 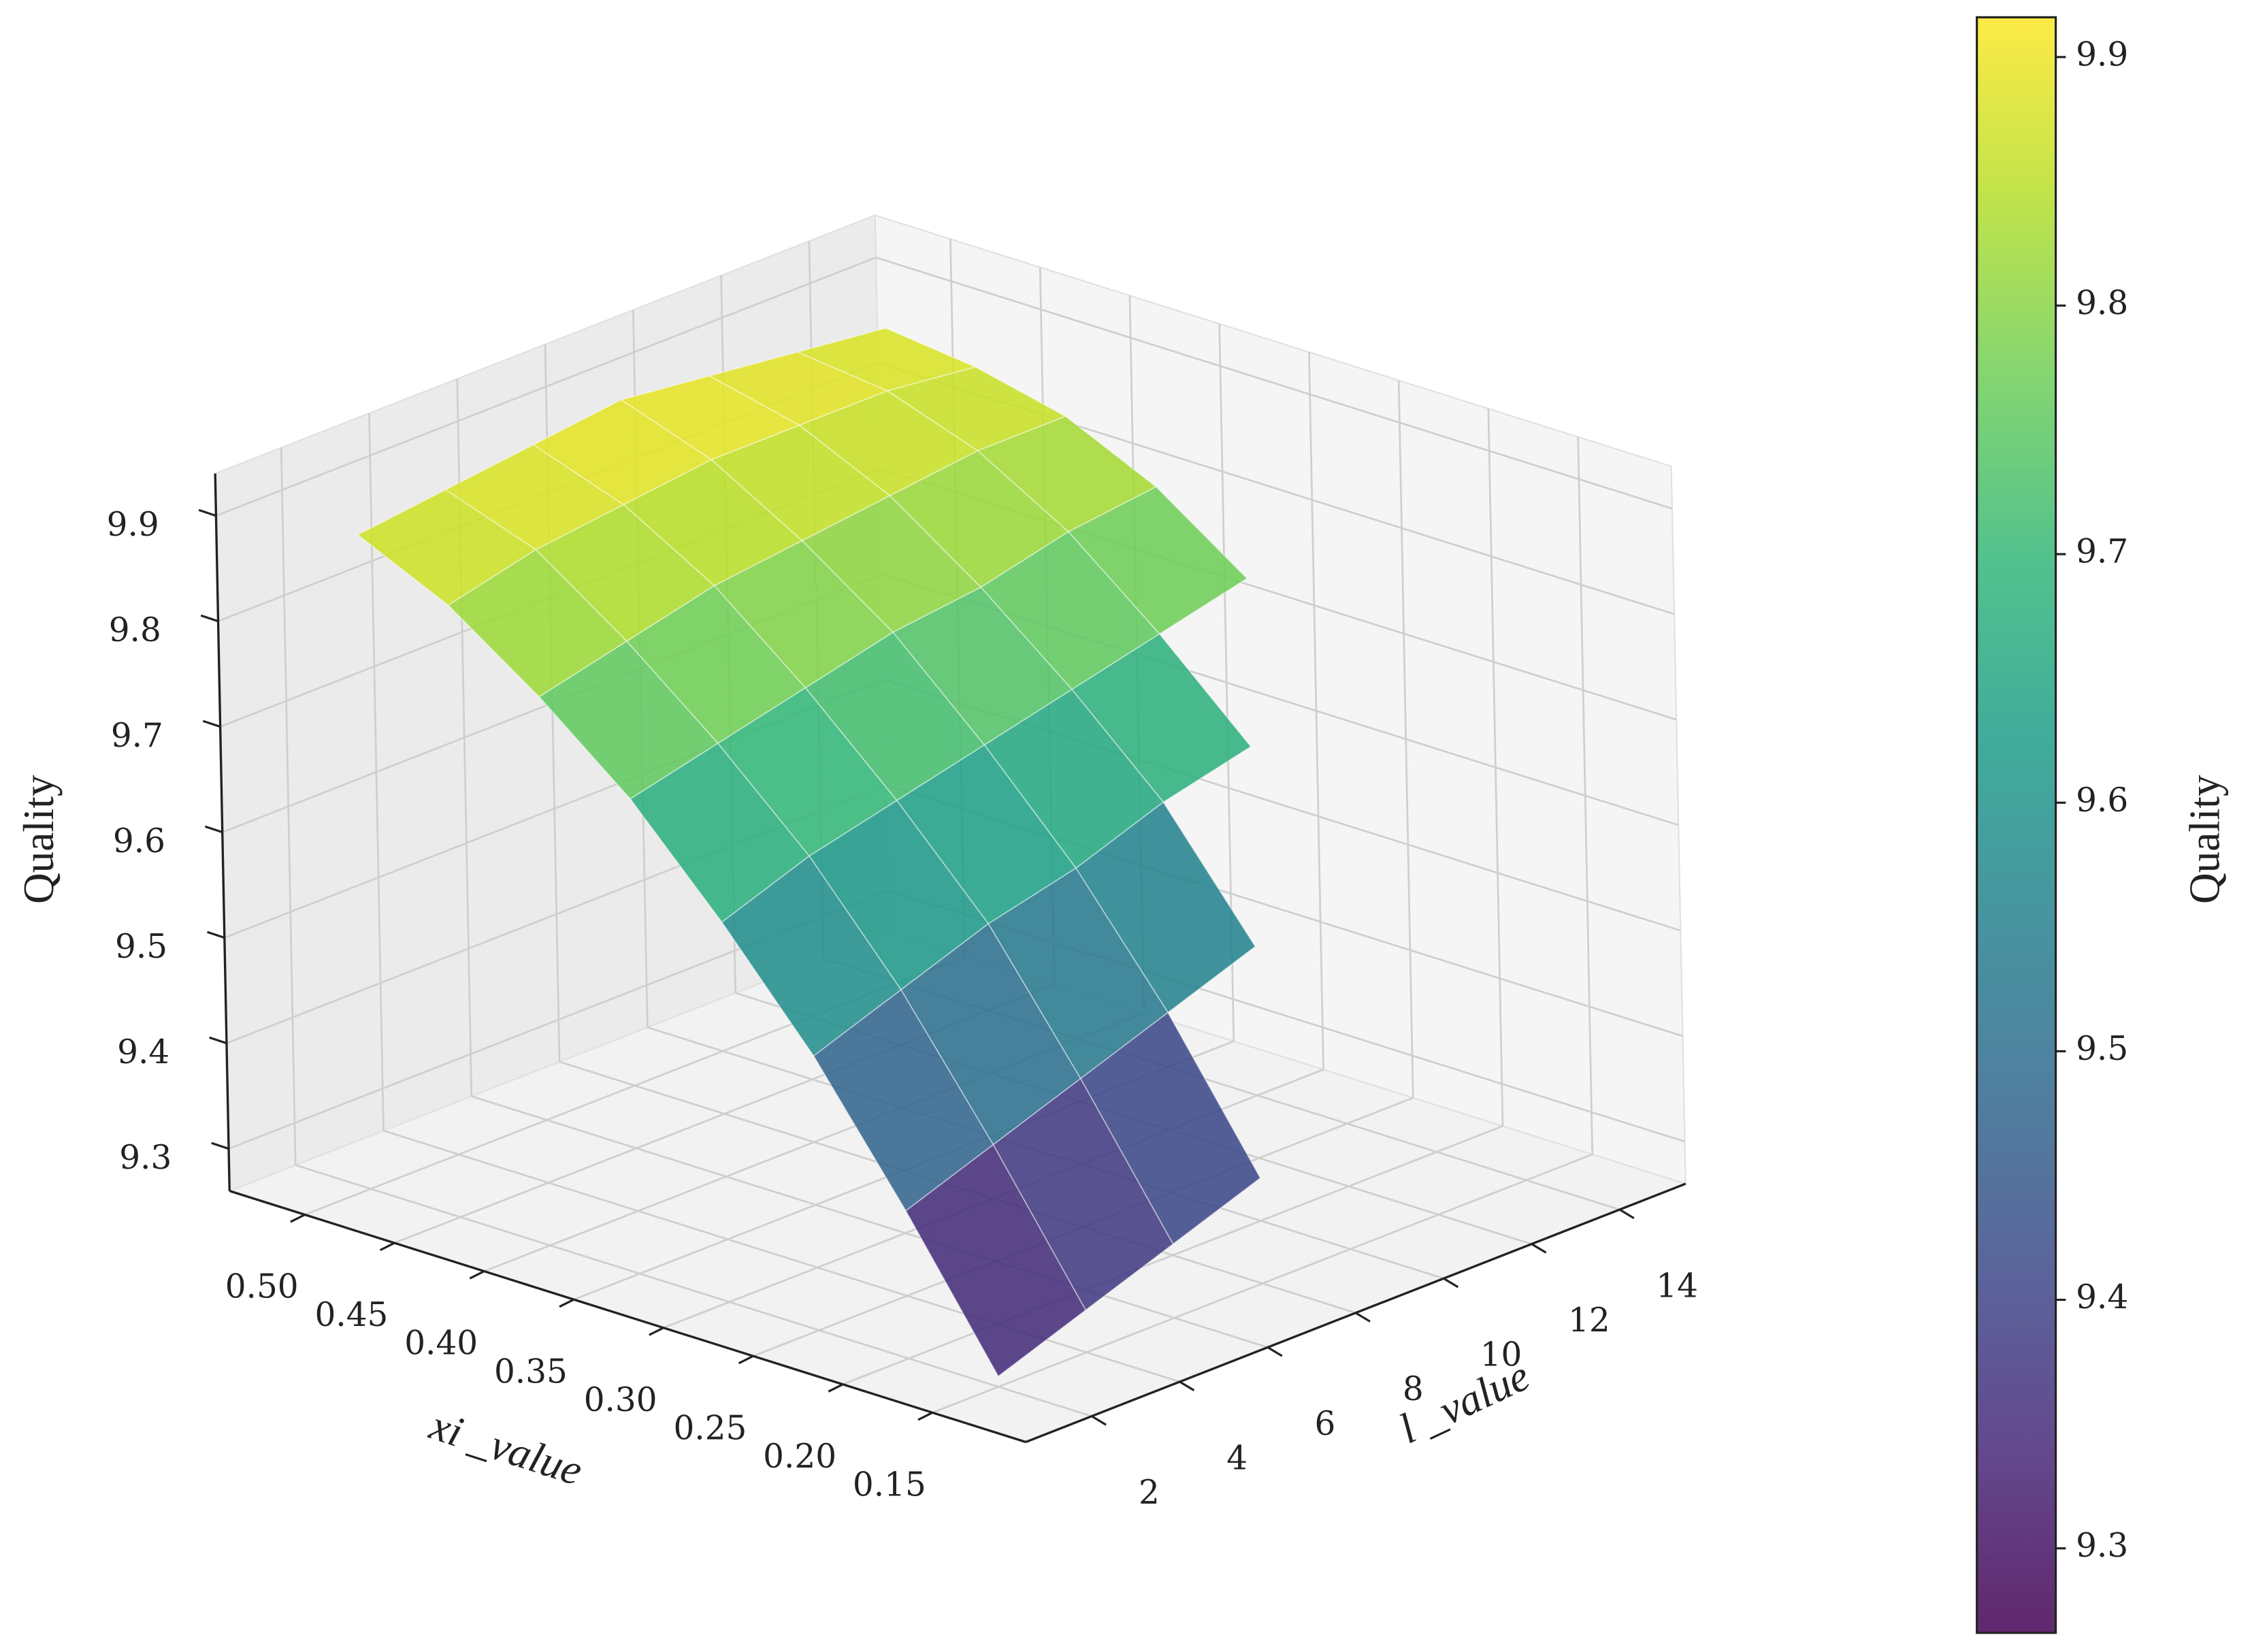 What do you see at coordinates (39, 839) in the screenshot?
I see `z-axis-label: Quality` at bounding box center [39, 839].